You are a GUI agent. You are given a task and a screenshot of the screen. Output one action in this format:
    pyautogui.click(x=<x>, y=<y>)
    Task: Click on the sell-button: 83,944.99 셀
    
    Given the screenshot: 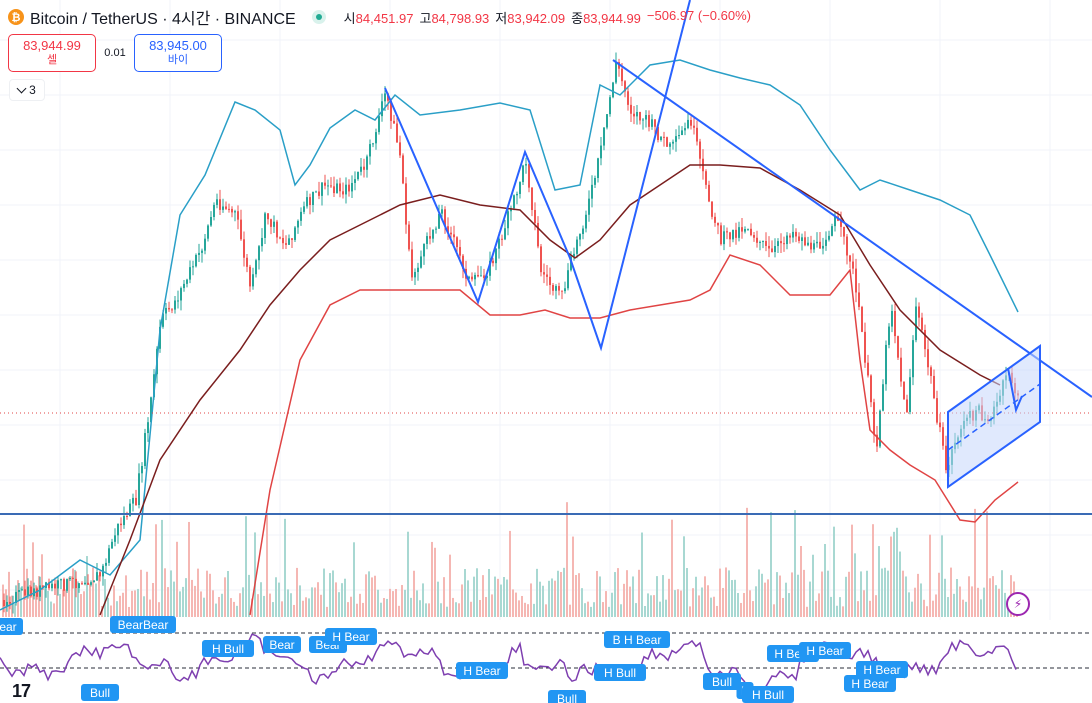 What is the action you would take?
    pyautogui.click(x=52, y=53)
    